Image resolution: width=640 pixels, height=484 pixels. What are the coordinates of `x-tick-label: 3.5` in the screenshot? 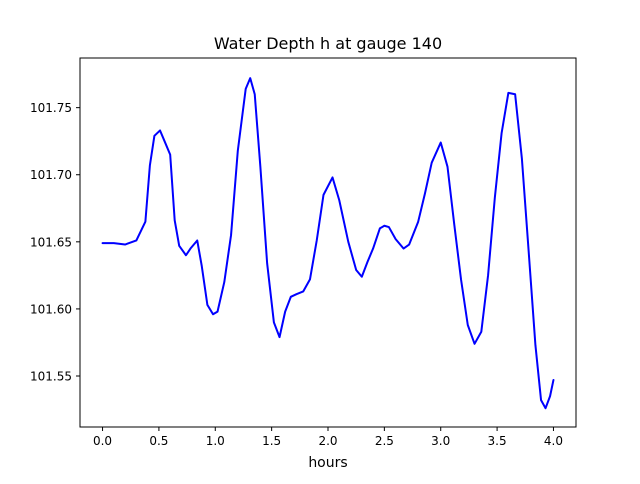 It's located at (497, 441).